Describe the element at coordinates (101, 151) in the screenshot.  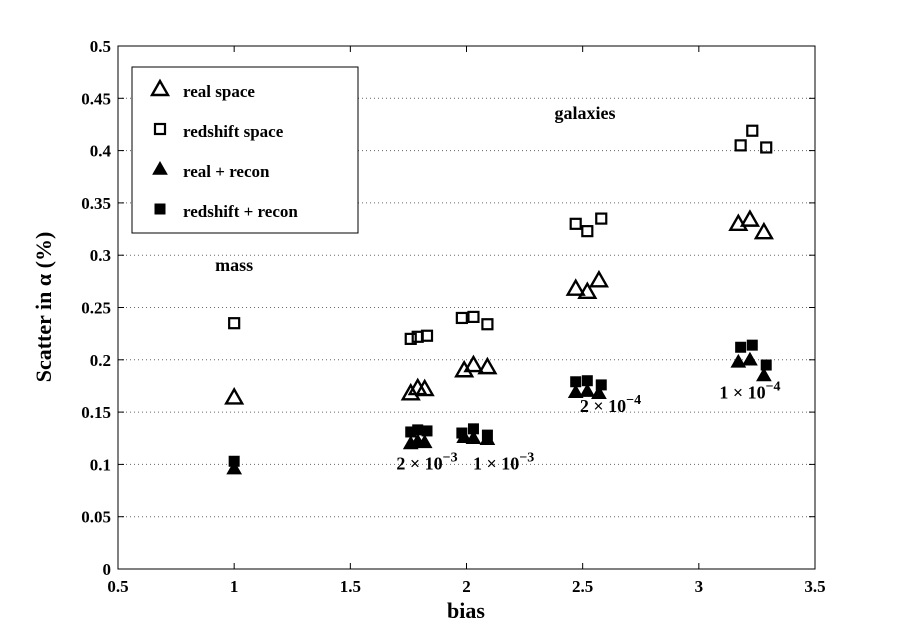
I see `y-tick-label: 0.4` at that location.